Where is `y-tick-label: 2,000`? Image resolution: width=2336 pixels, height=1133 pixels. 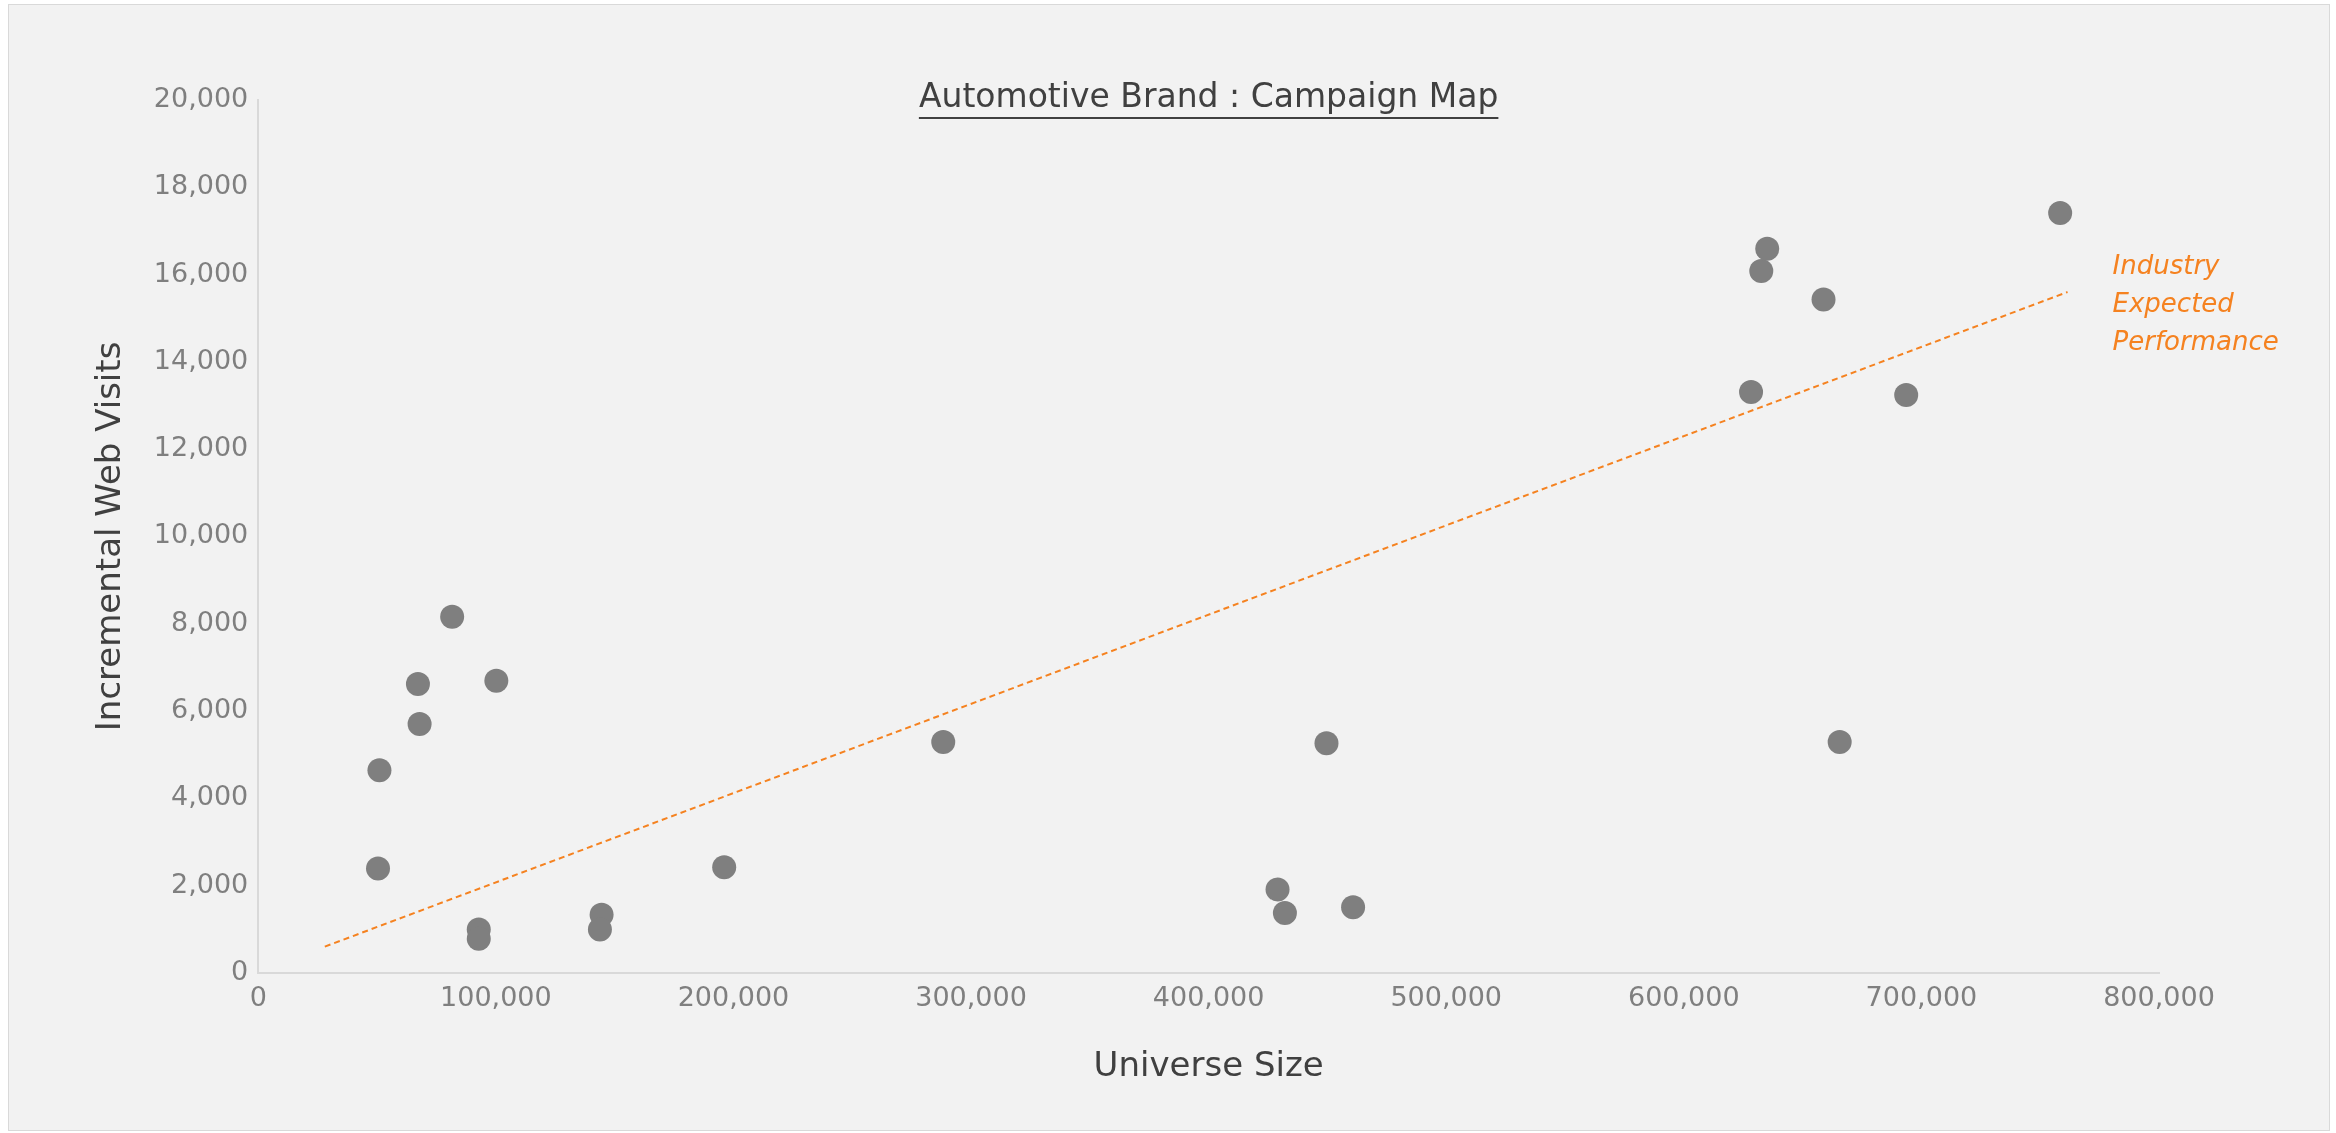 y-tick-label: 2,000 is located at coordinates (209, 883).